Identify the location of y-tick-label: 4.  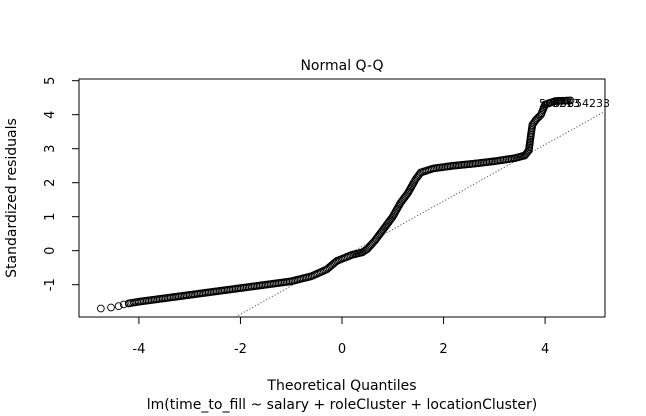
(50, 115).